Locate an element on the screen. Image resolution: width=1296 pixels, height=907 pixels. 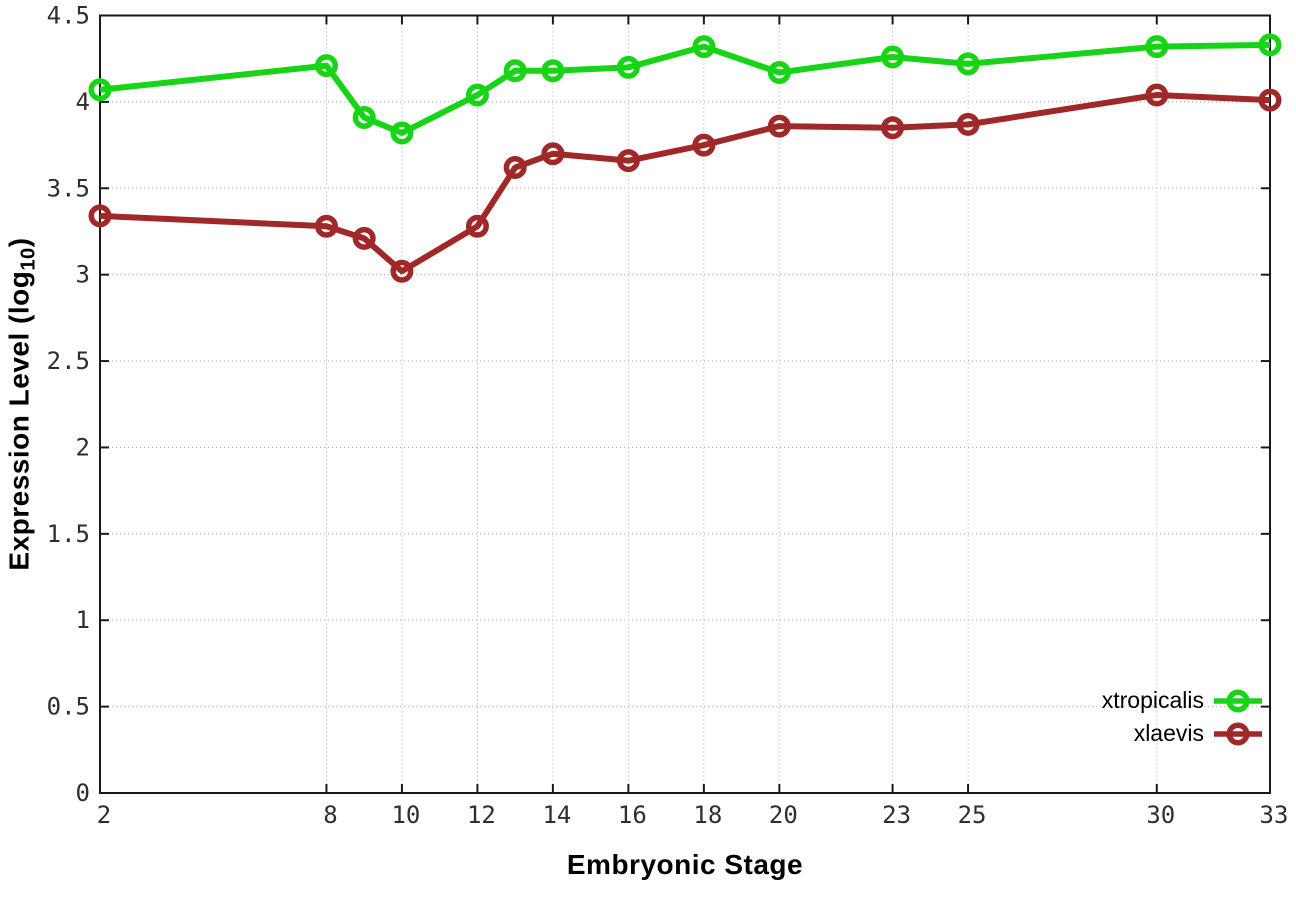
x-tick-label: 2 is located at coordinates (104, 815).